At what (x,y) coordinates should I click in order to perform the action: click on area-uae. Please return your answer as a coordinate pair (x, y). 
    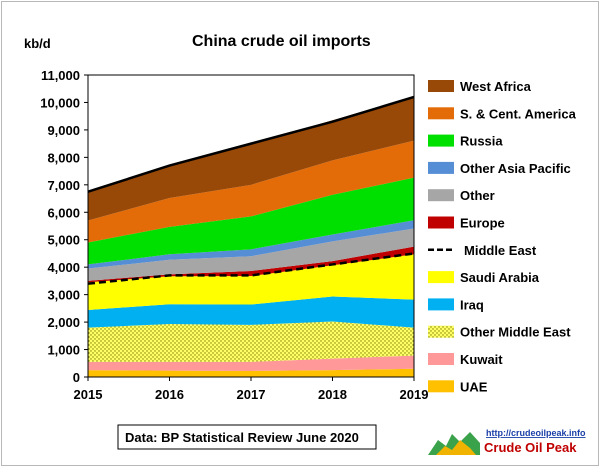
    Looking at the image, I should click on (251, 372).